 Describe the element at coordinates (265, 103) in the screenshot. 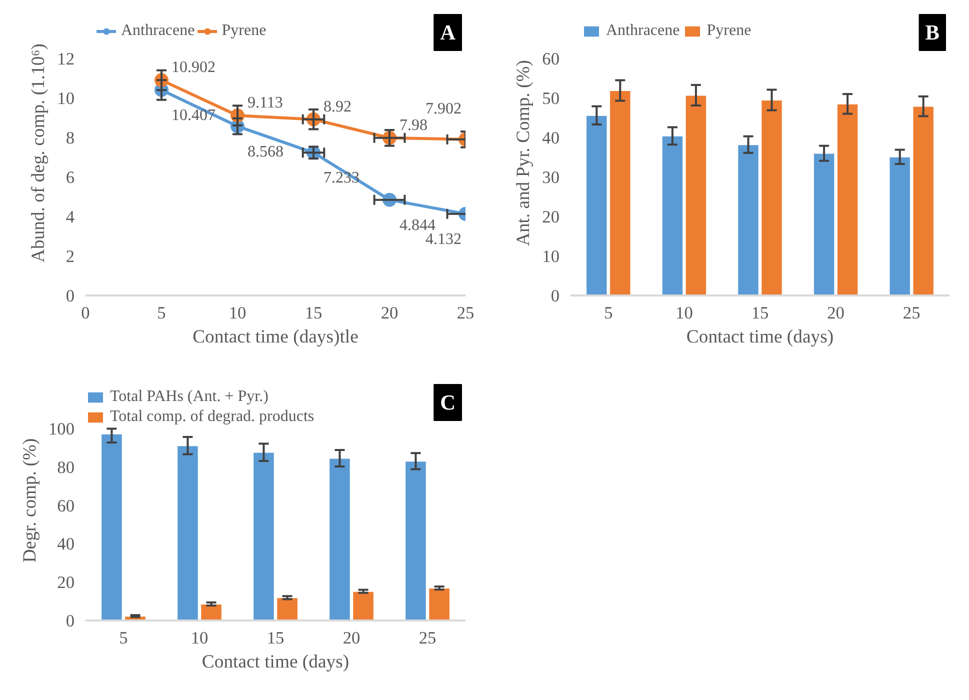

I see `data-label: 9.113` at that location.